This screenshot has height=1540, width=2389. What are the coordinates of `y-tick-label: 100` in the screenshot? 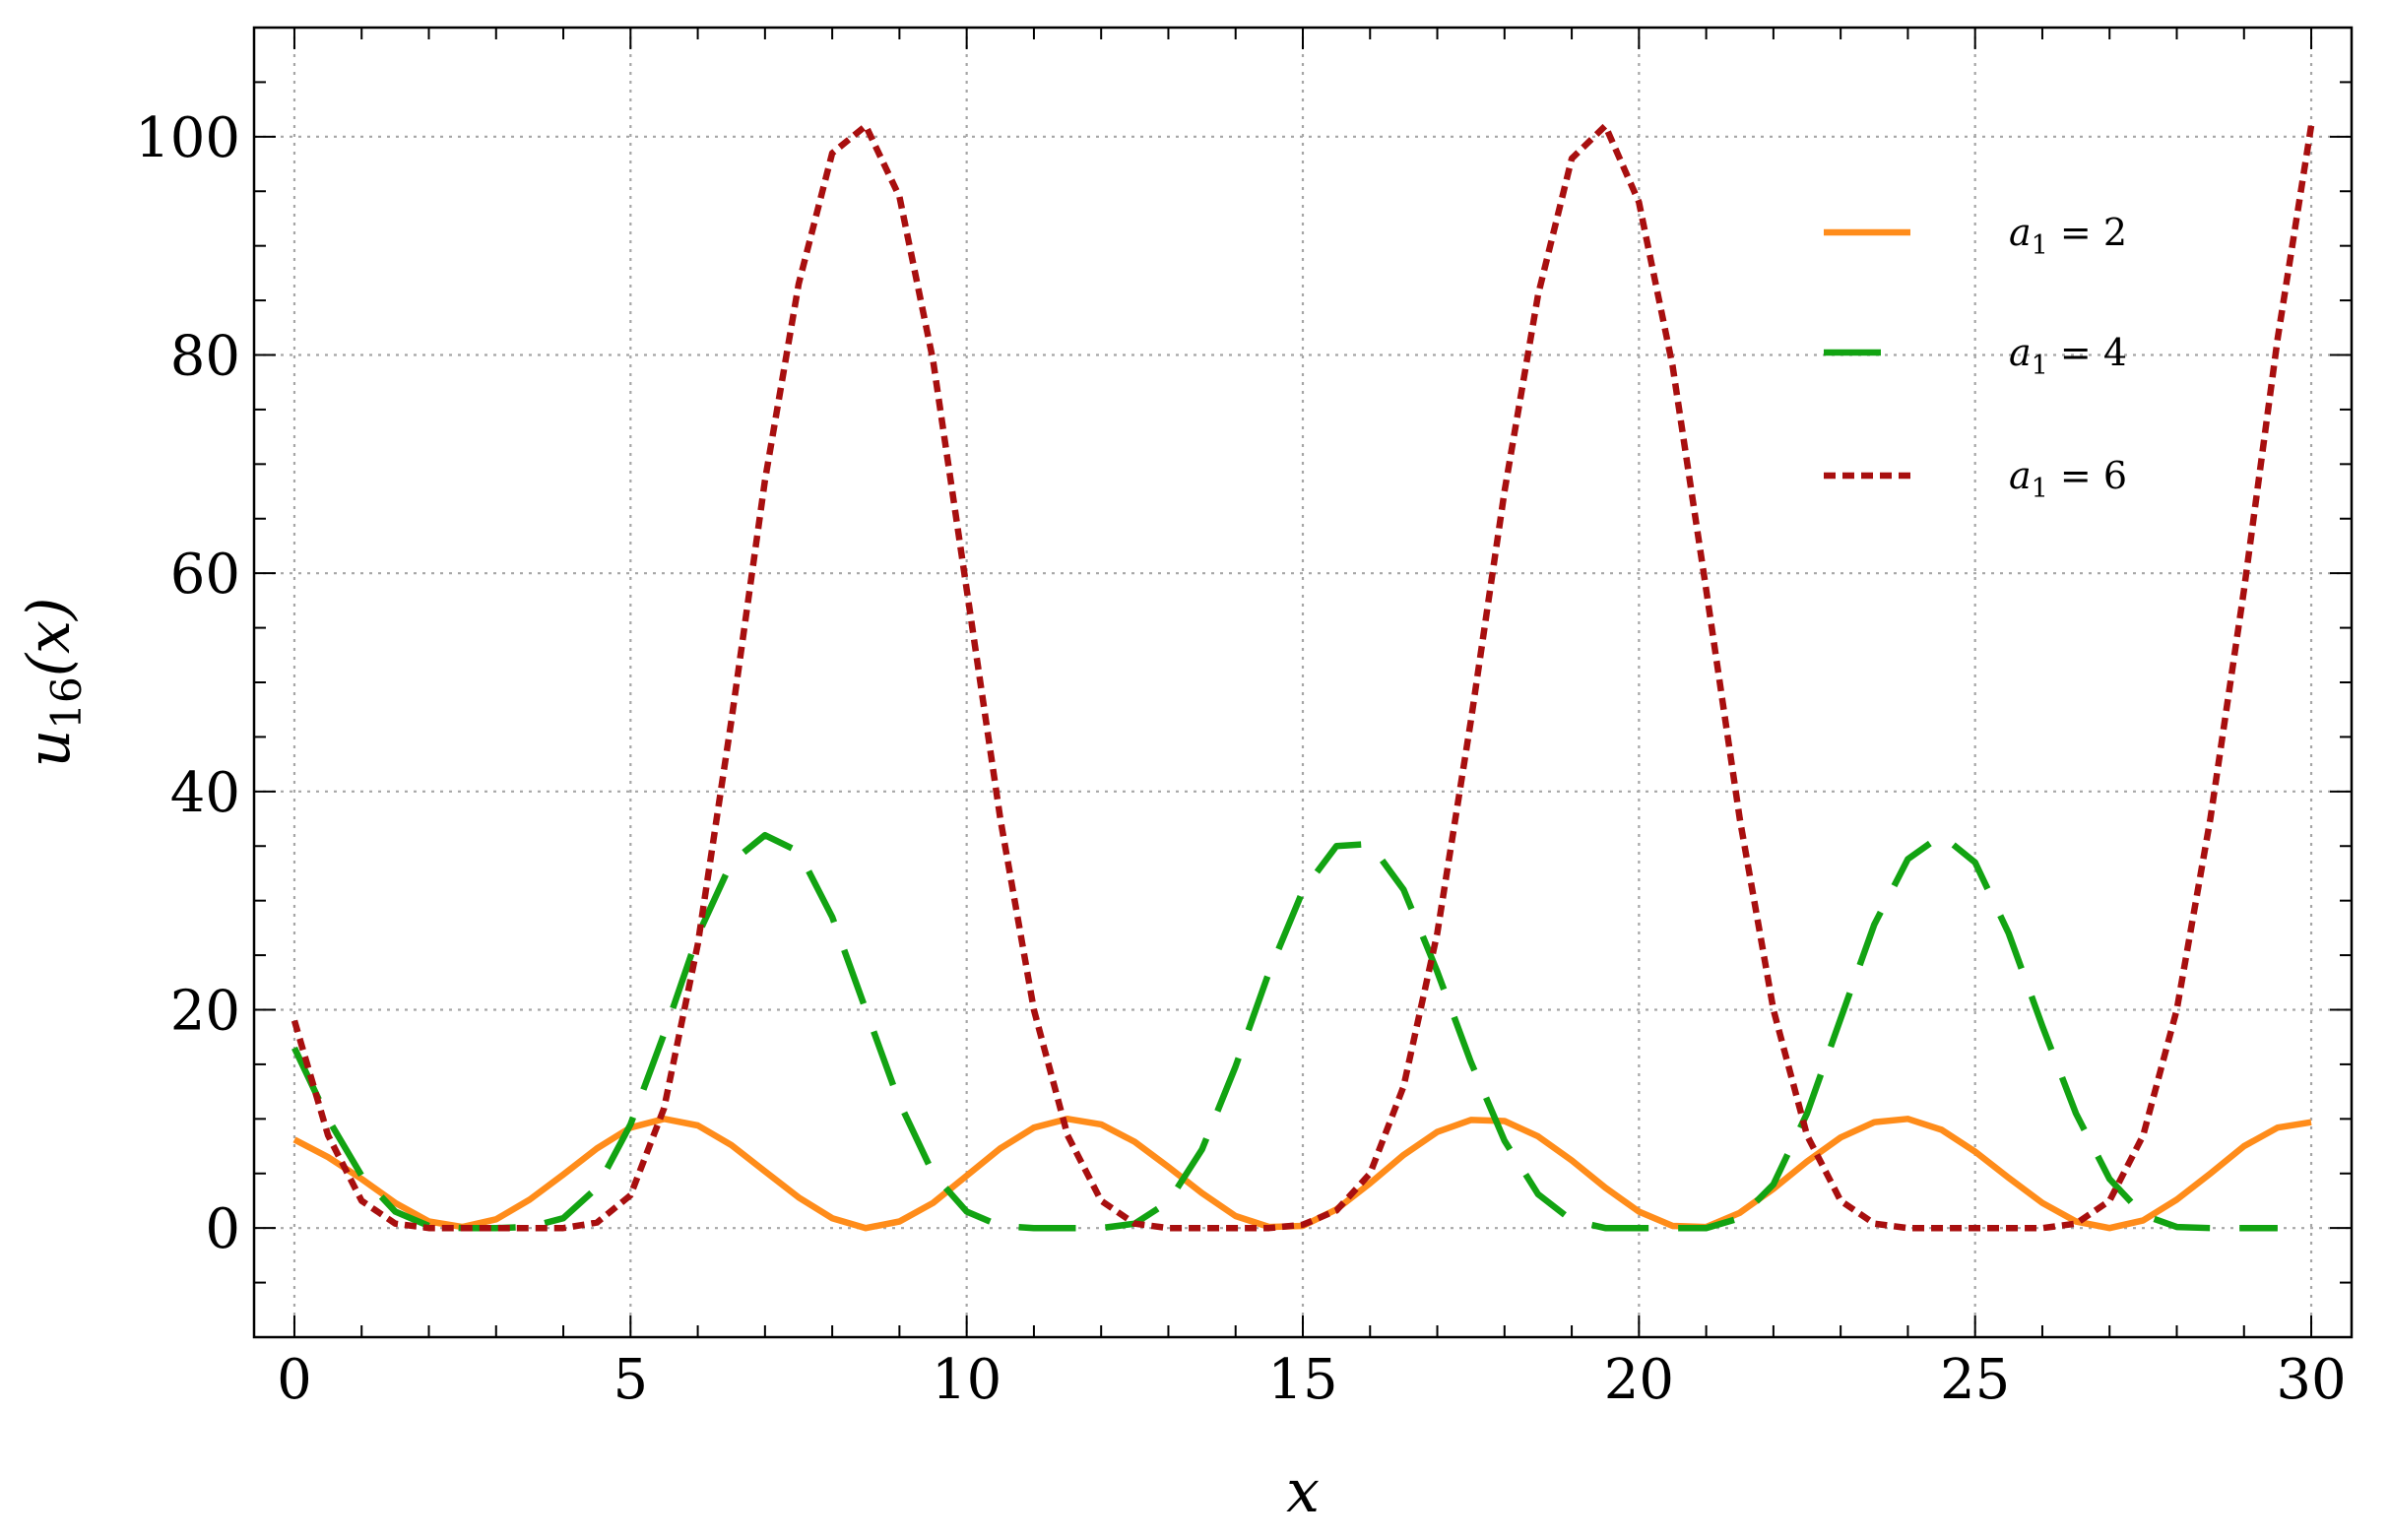 It's located at (187, 138).